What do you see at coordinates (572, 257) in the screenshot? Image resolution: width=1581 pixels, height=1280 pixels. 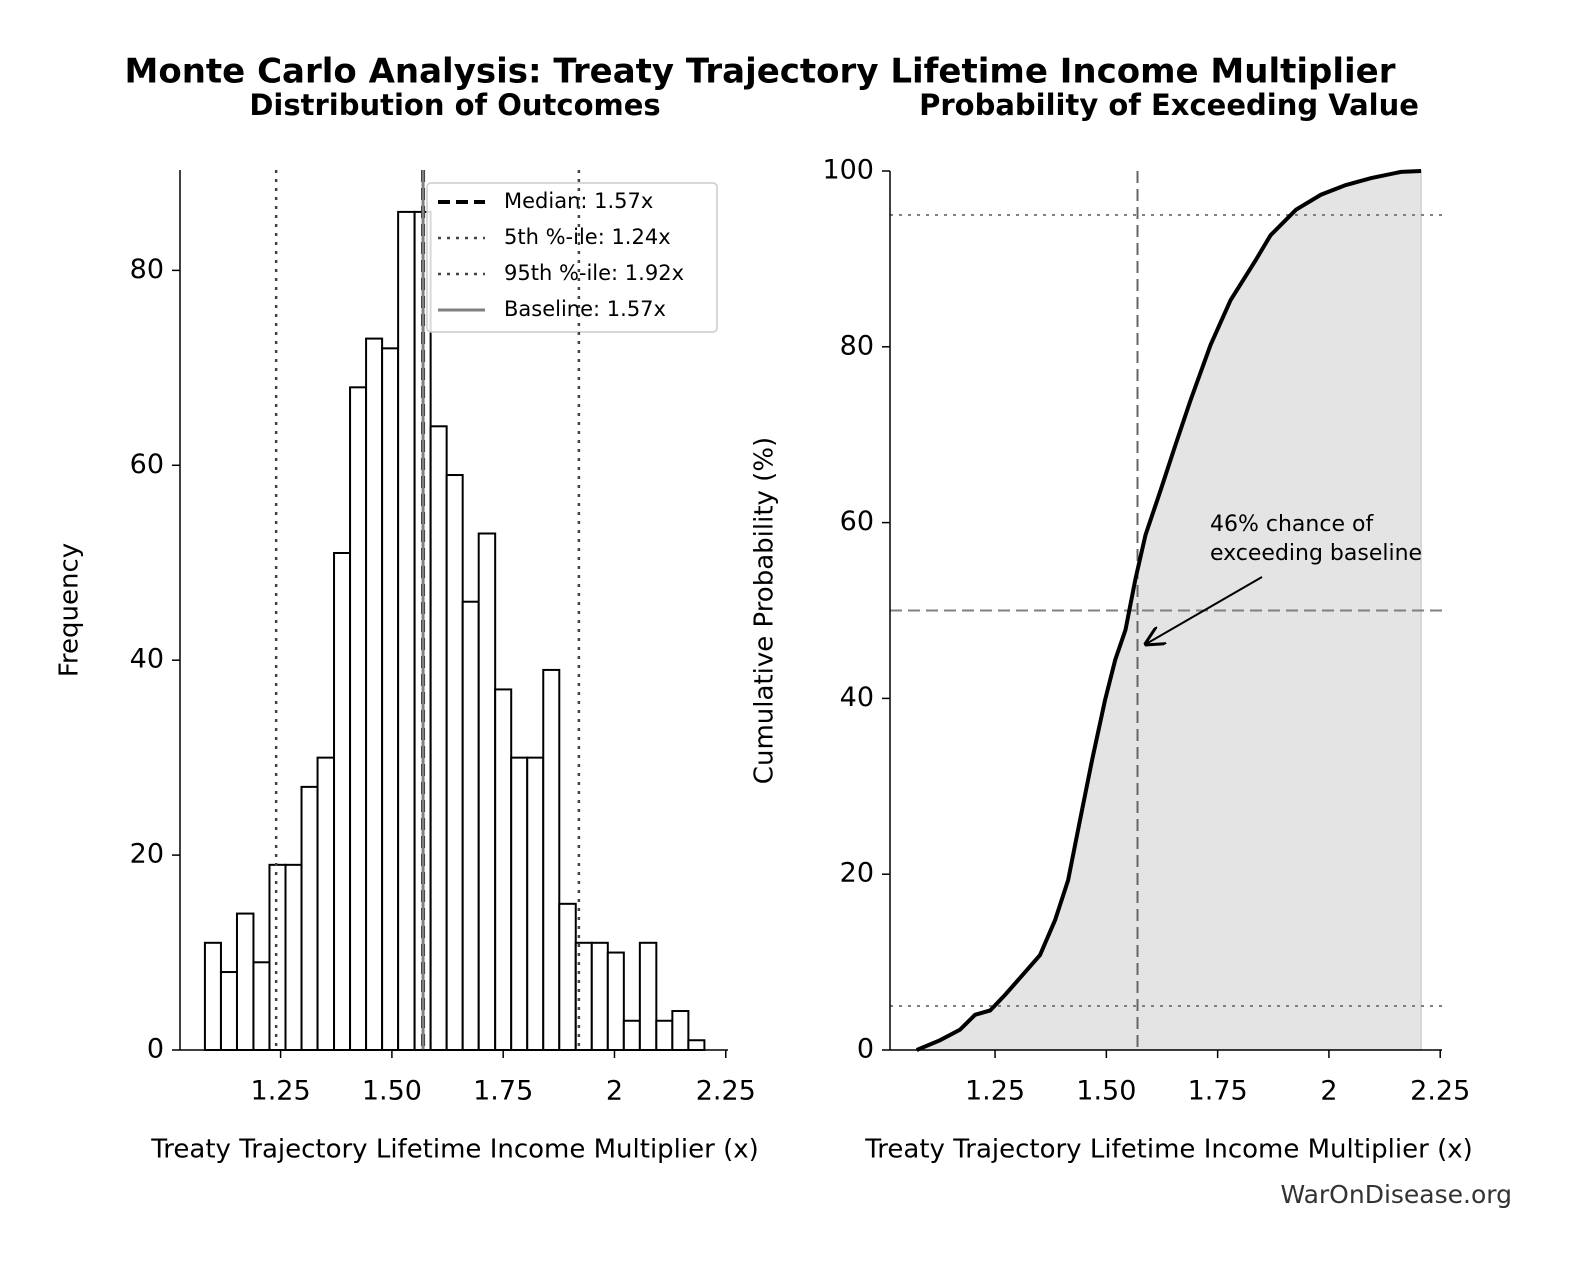 I see `legend-box` at bounding box center [572, 257].